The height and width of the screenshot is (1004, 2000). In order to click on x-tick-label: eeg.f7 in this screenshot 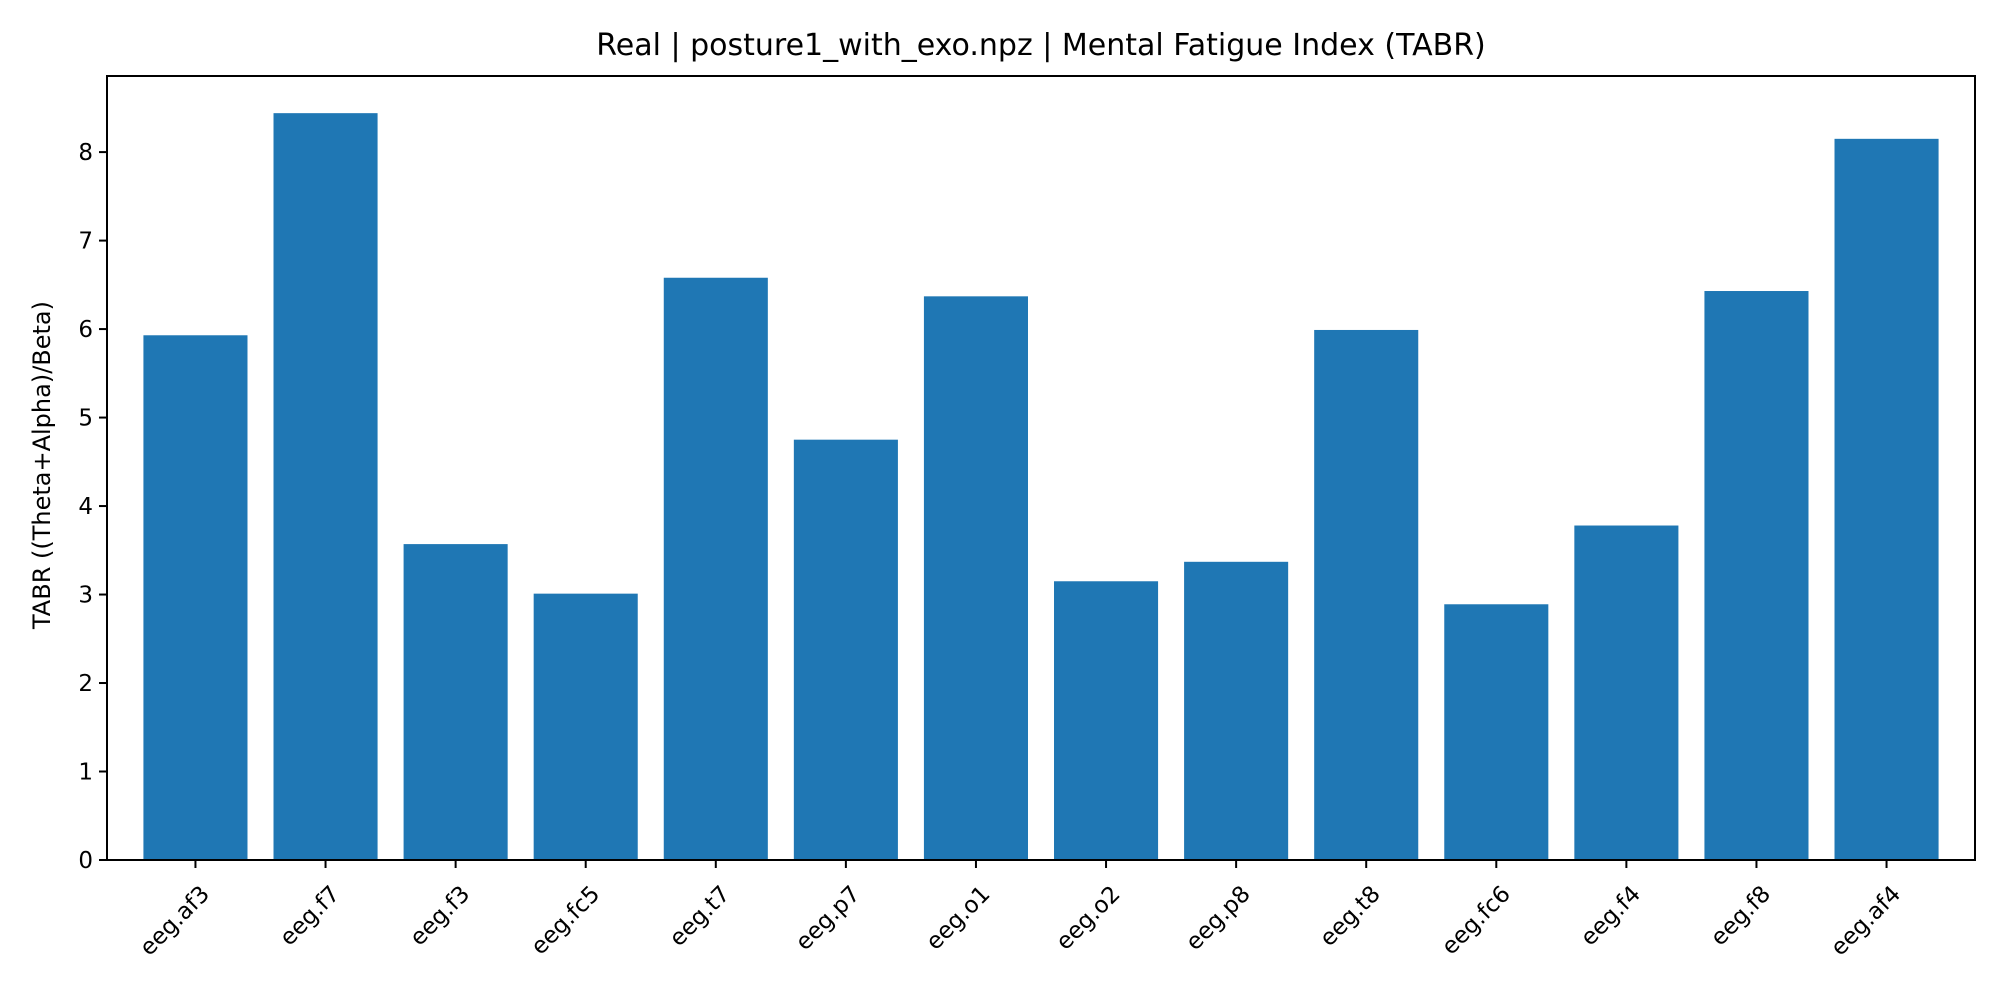, I will do `click(310, 916)`.